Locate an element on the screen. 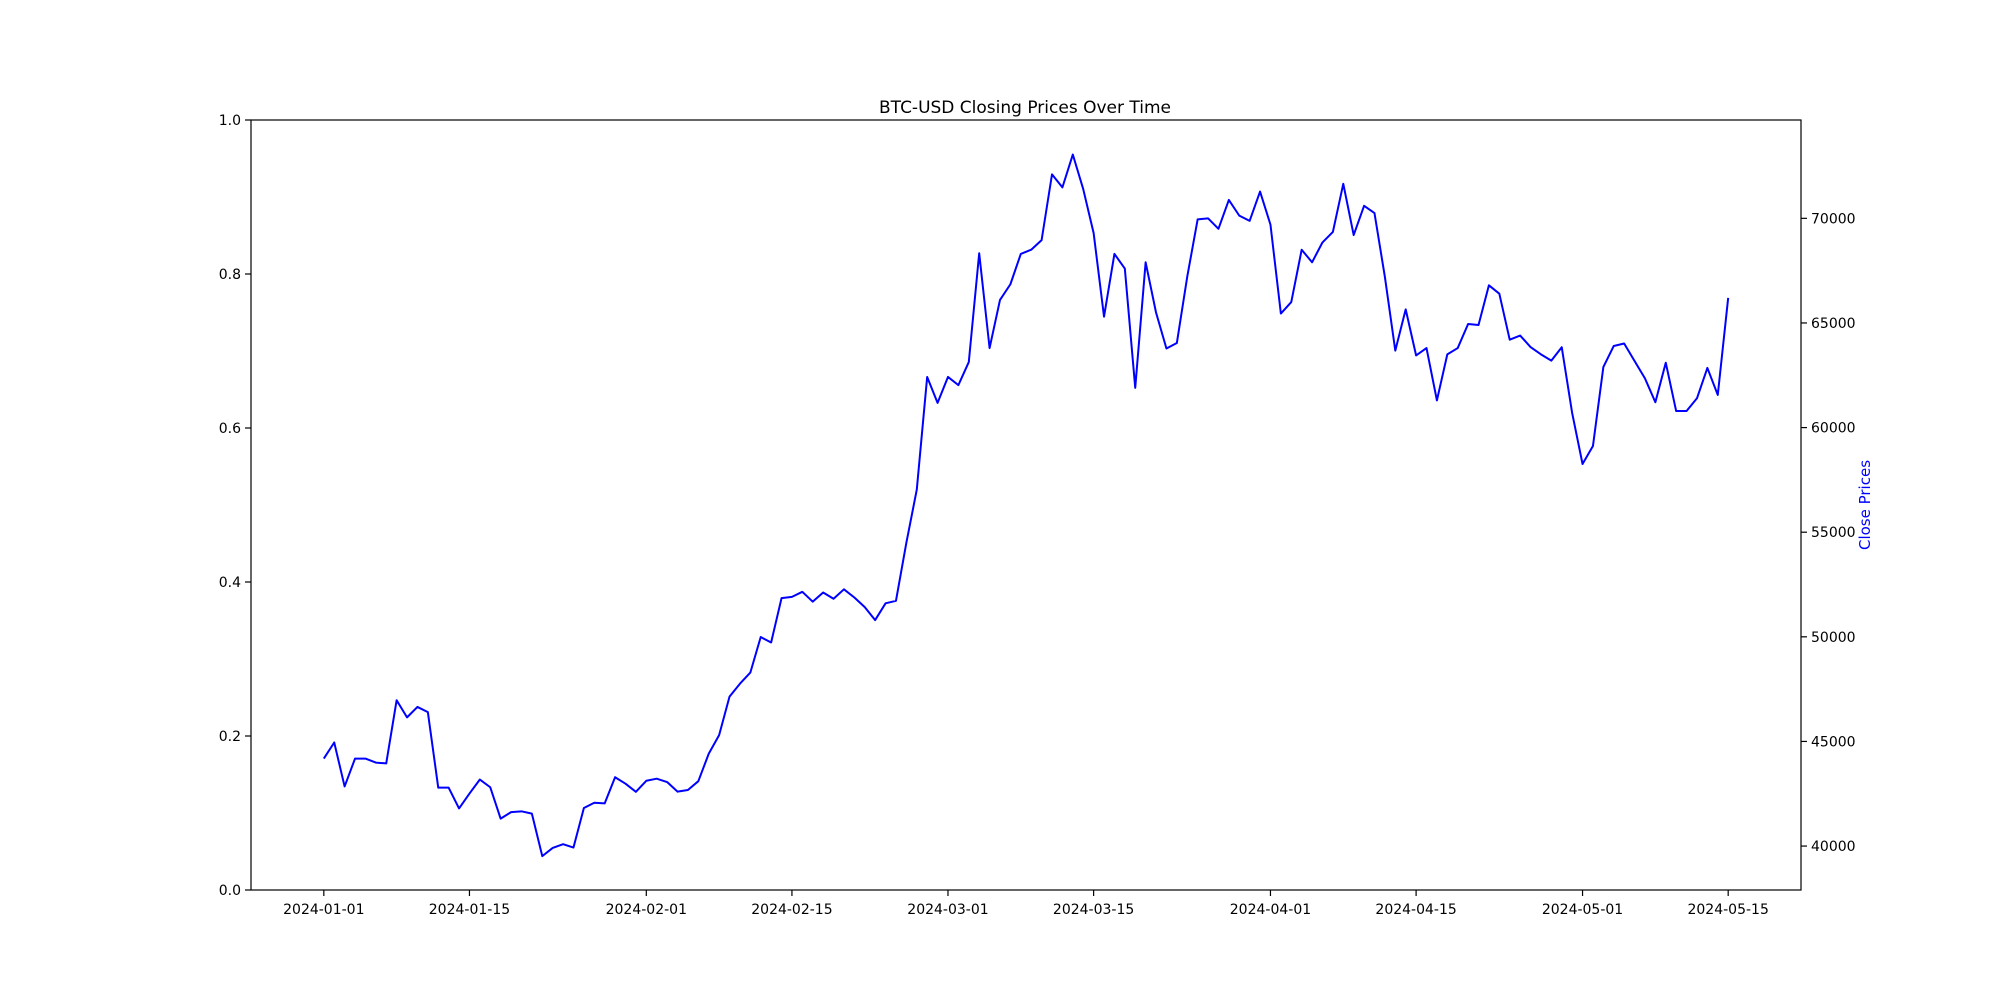 The height and width of the screenshot is (1004, 2000). x-tick-label: 2024-02-15 is located at coordinates (791, 910).